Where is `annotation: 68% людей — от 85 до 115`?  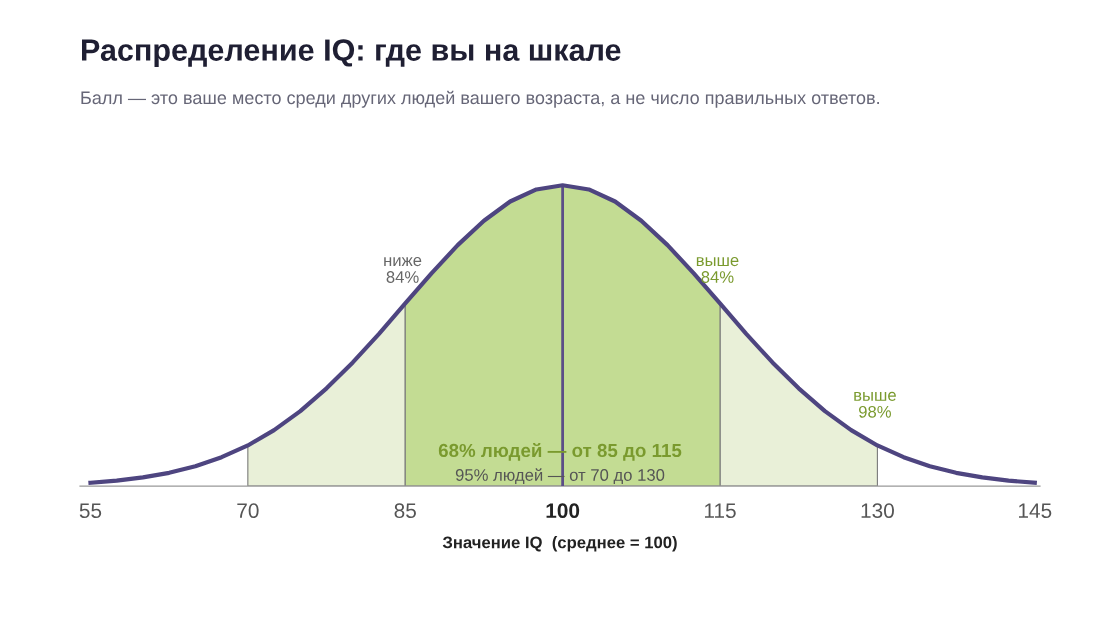 annotation: 68% людей — от 85 до 115 is located at coordinates (560, 451).